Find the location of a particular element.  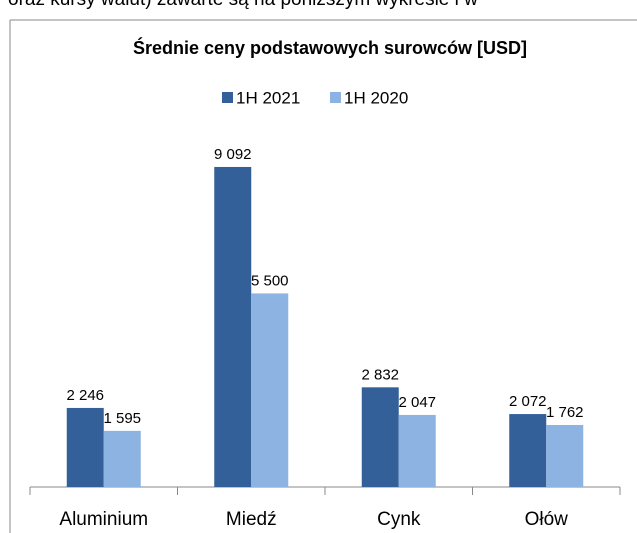

chart-title: Średnie ceny podstawowych surowców [USD] is located at coordinates (330, 48).